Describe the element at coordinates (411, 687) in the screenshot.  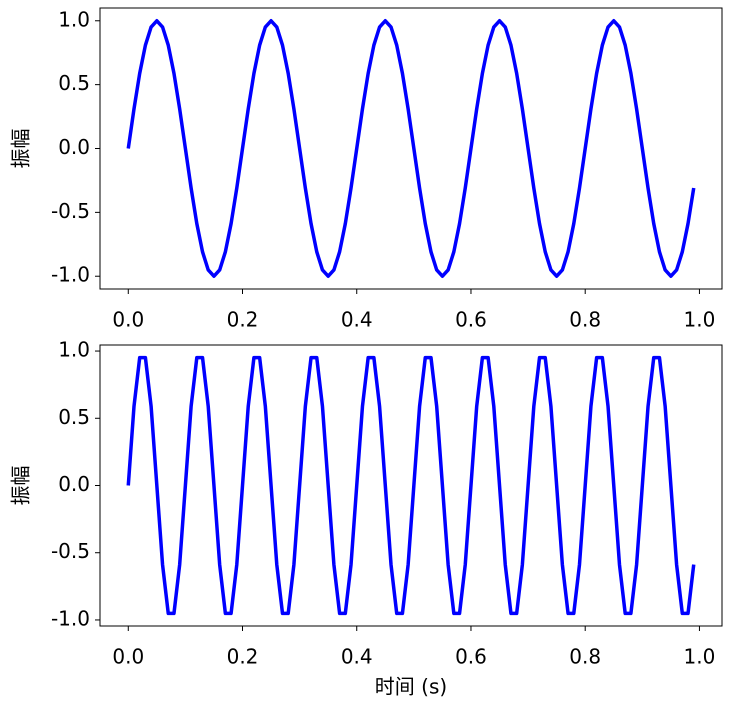
I see `x-axis-label: 时间 (s)` at that location.